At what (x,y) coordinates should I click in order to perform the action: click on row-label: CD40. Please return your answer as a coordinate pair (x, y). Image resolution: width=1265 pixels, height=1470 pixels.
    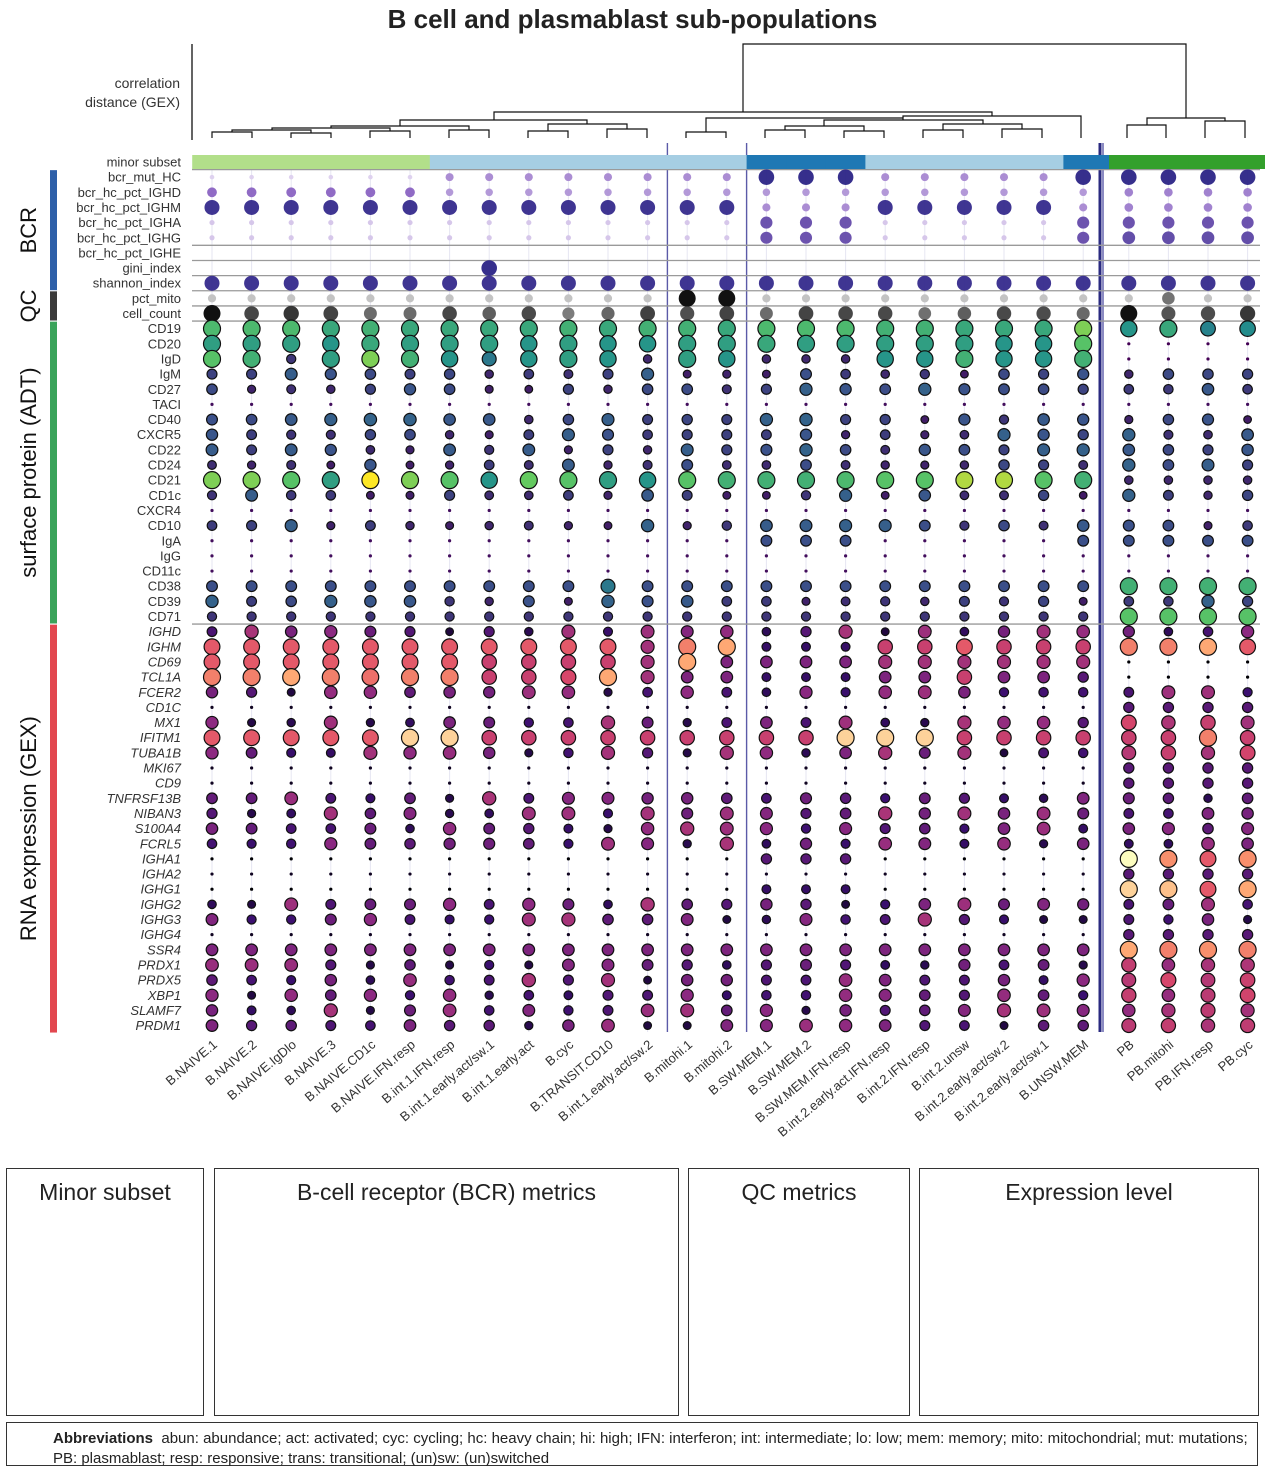
    Looking at the image, I should click on (164, 419).